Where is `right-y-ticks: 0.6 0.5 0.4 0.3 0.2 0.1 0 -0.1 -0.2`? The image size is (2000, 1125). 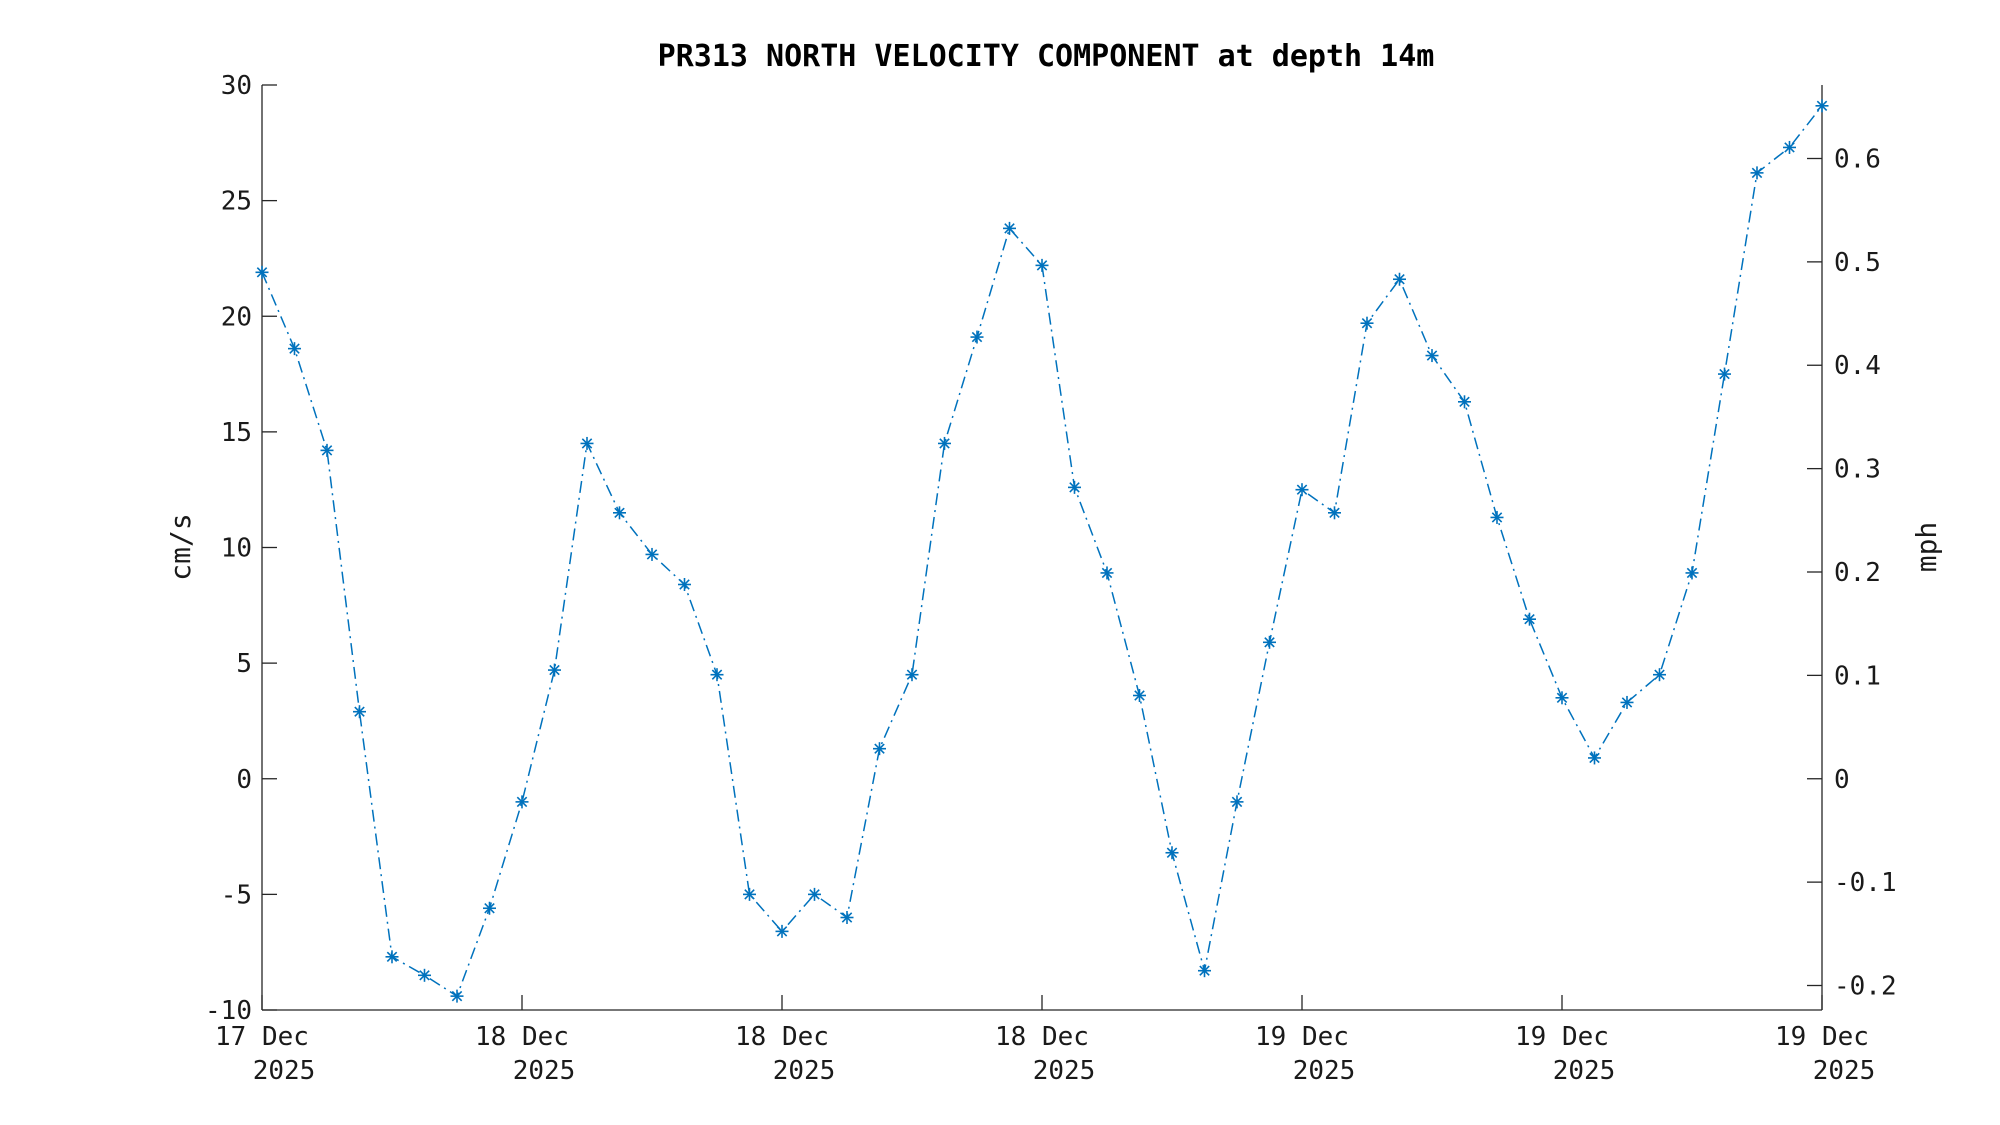
right-y-ticks: 0.6 0.5 0.4 0.3 0.2 0.1 0 -0.1 -0.2 is located at coordinates (1852, 573).